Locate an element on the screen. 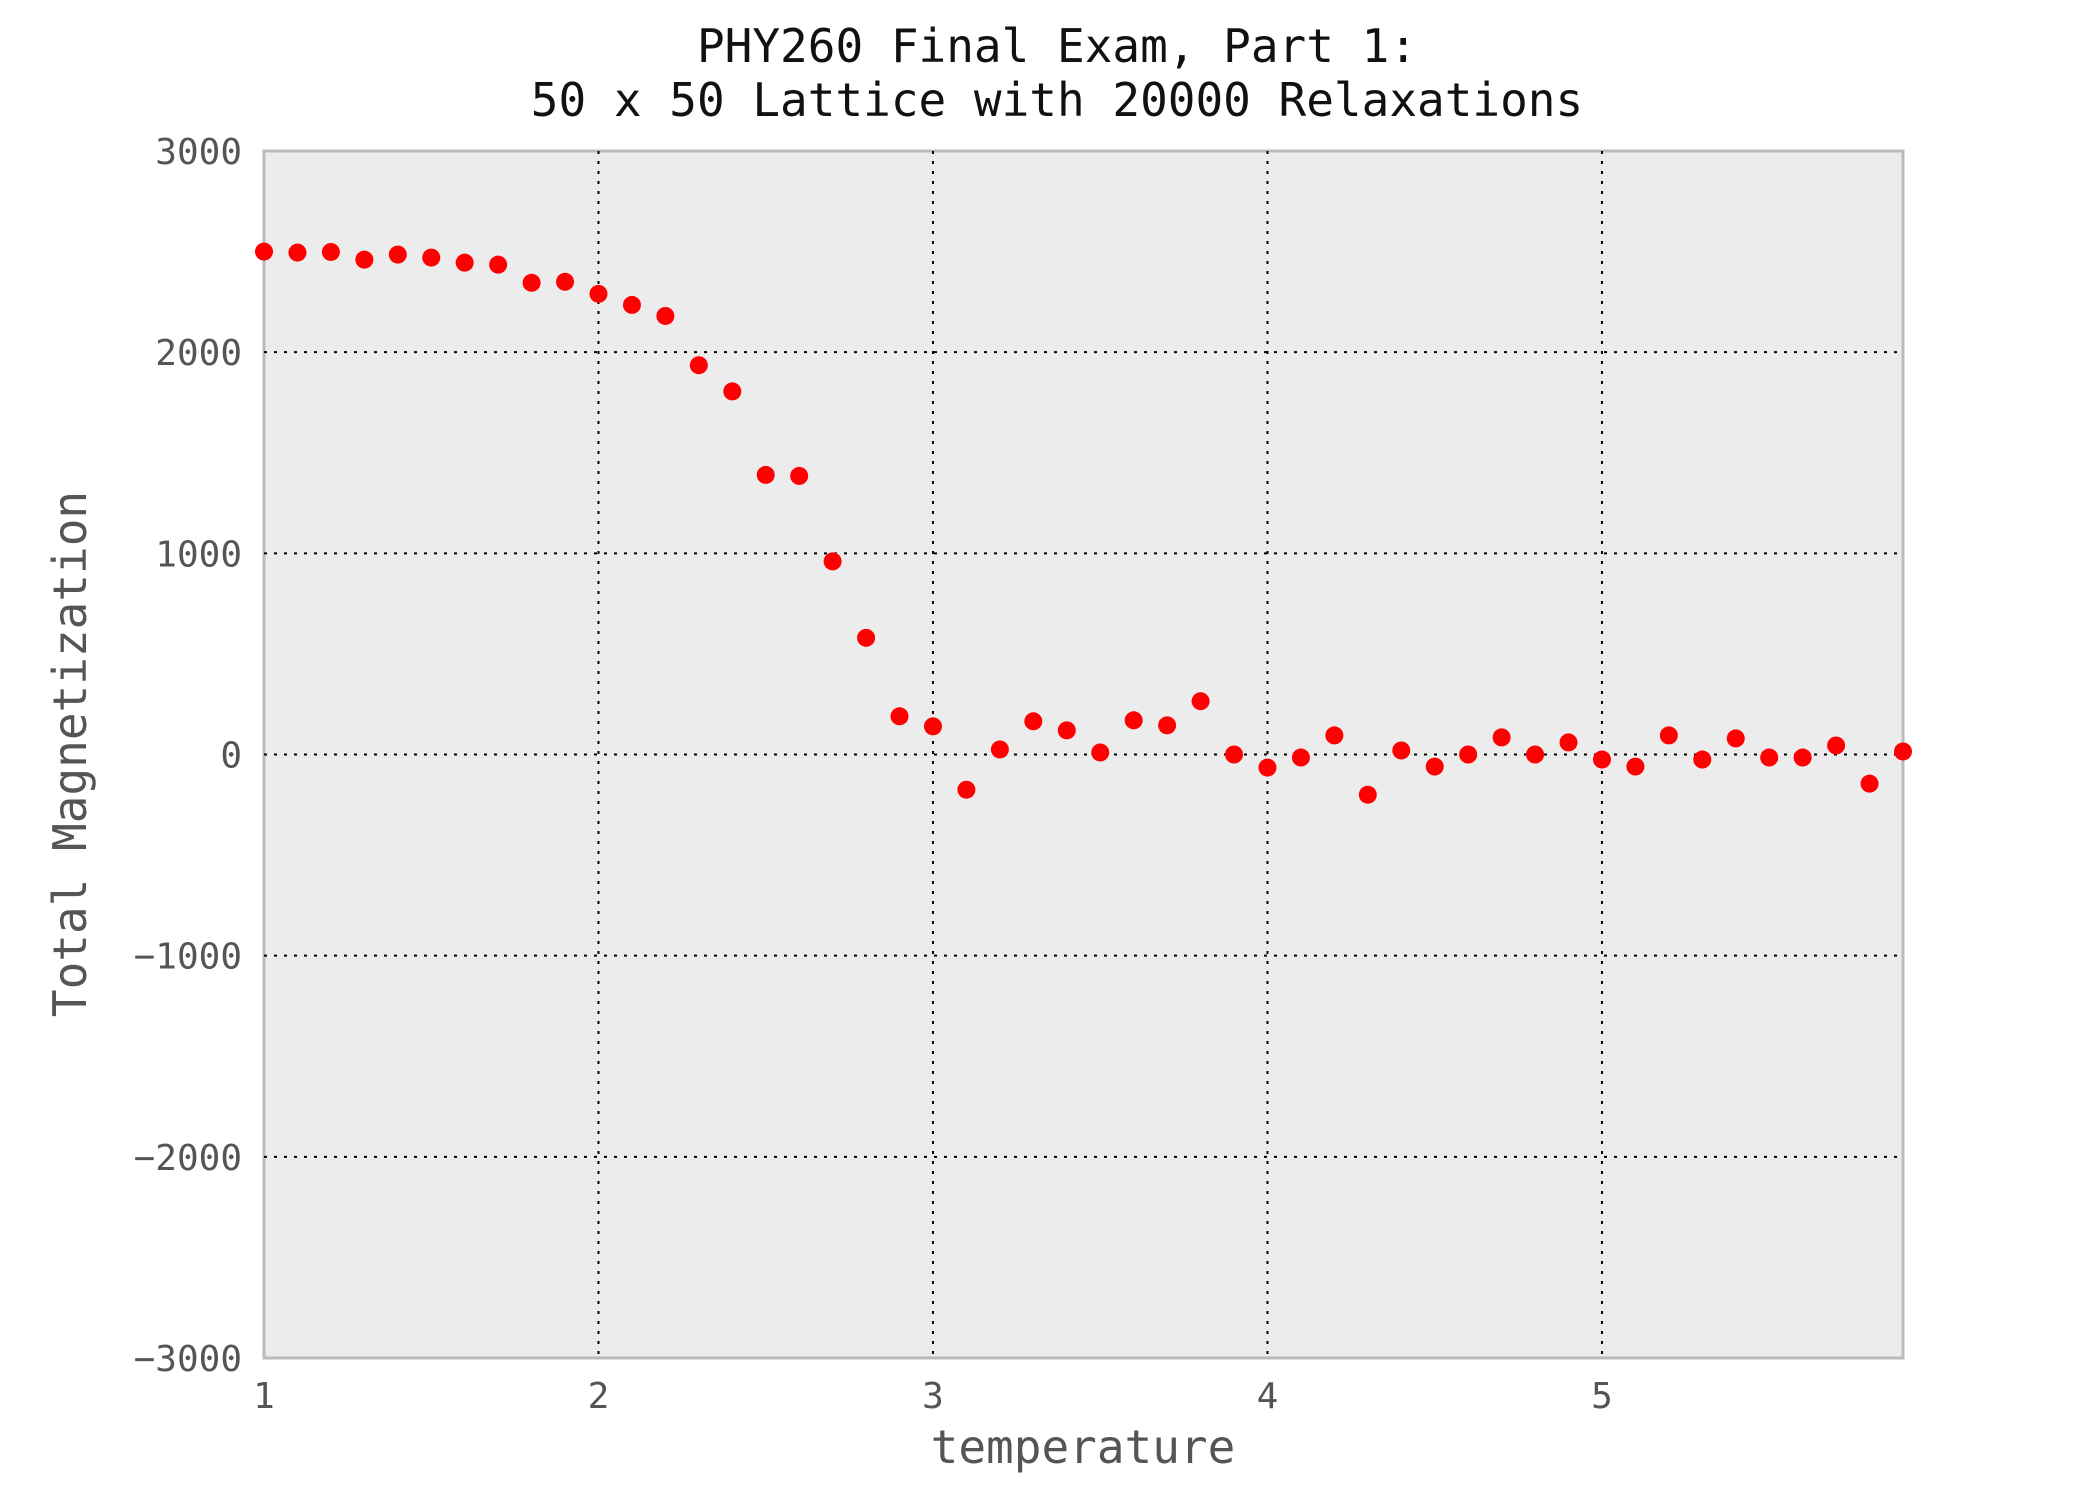 This screenshot has width=2100, height=1500. y-axis-label: Total Magnetization is located at coordinates (70, 754).